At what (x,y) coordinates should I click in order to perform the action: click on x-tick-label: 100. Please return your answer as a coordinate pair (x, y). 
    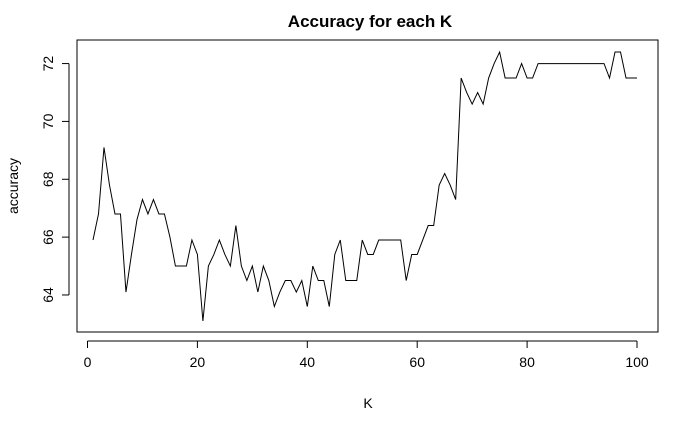
    Looking at the image, I should click on (637, 362).